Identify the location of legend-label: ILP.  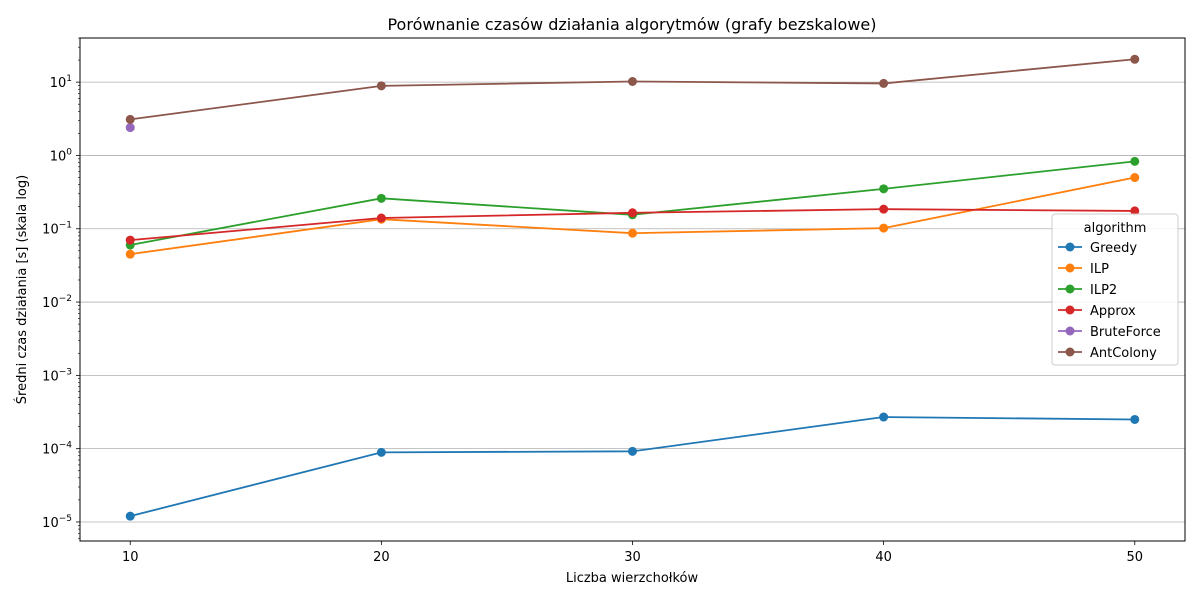
(1099, 269).